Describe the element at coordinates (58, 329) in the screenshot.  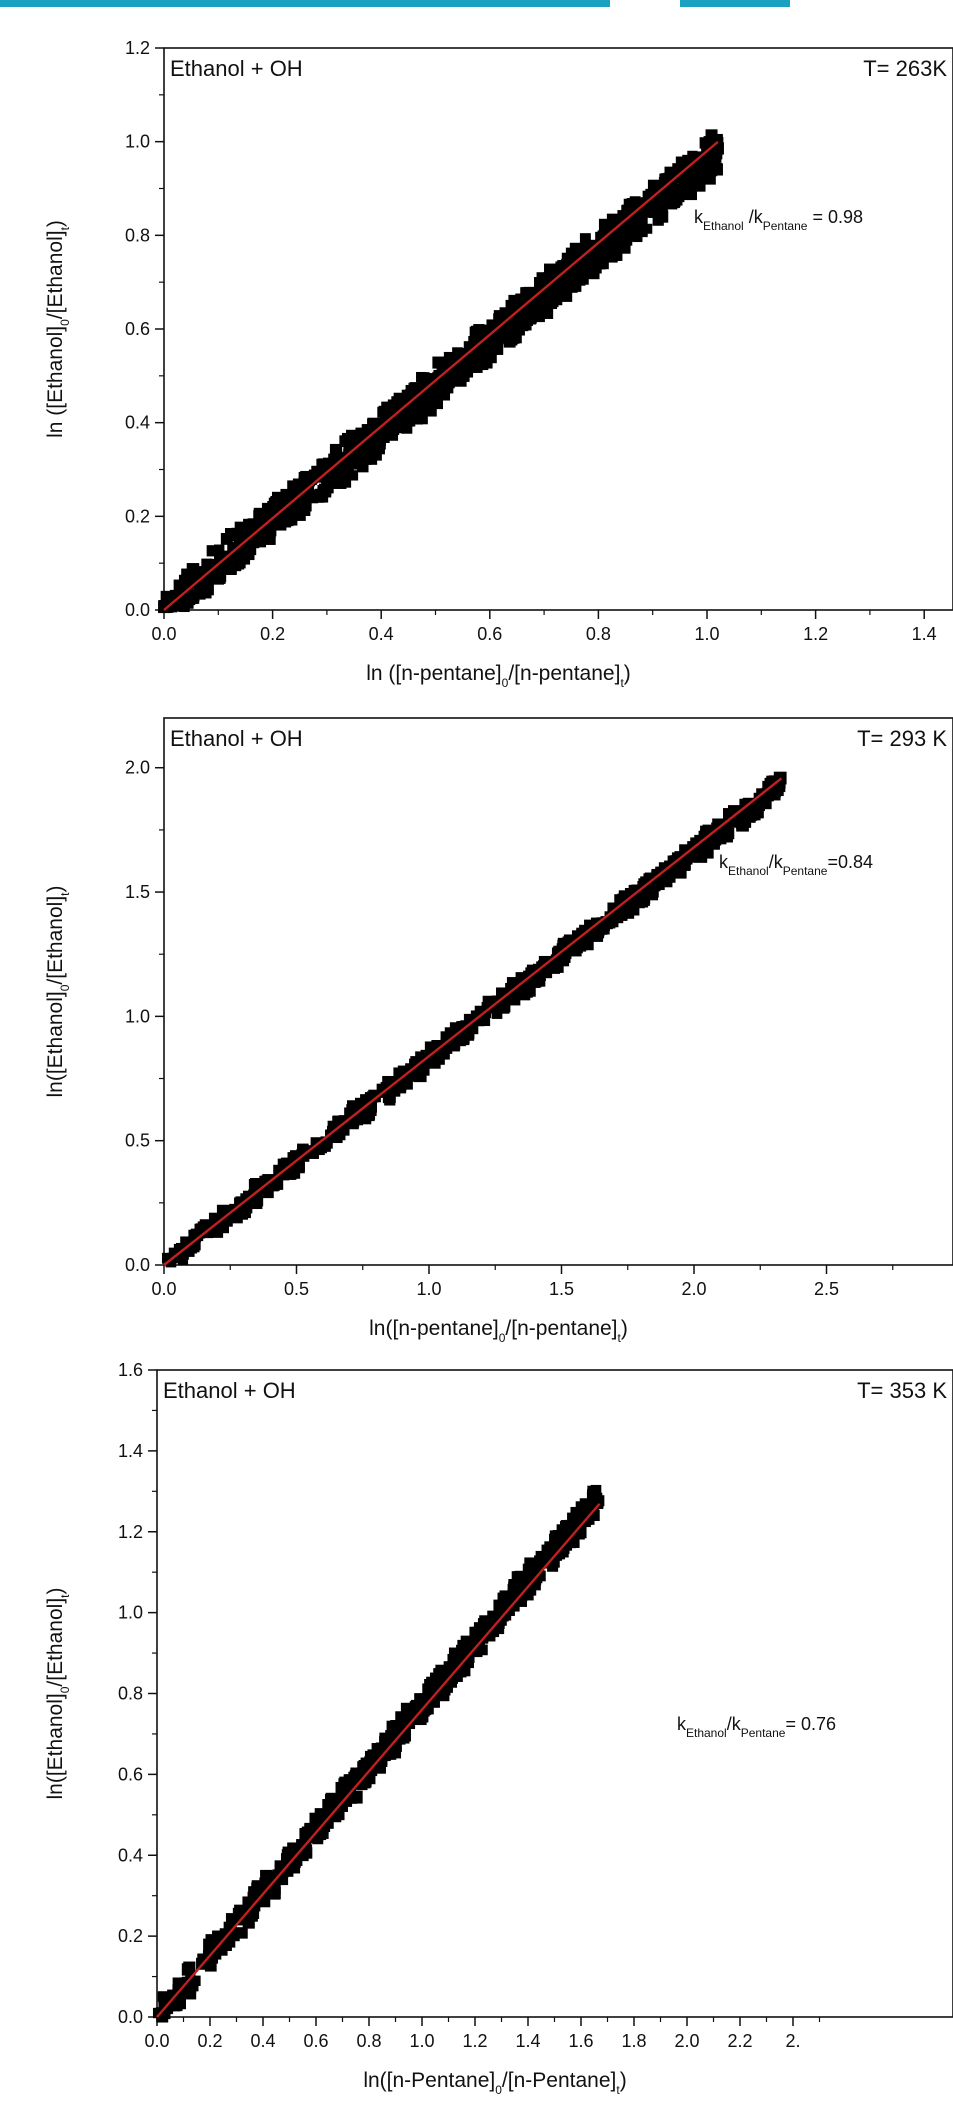
I see `y-axis-title: ln ([Ethanol]0/[Ethanol]t)` at that location.